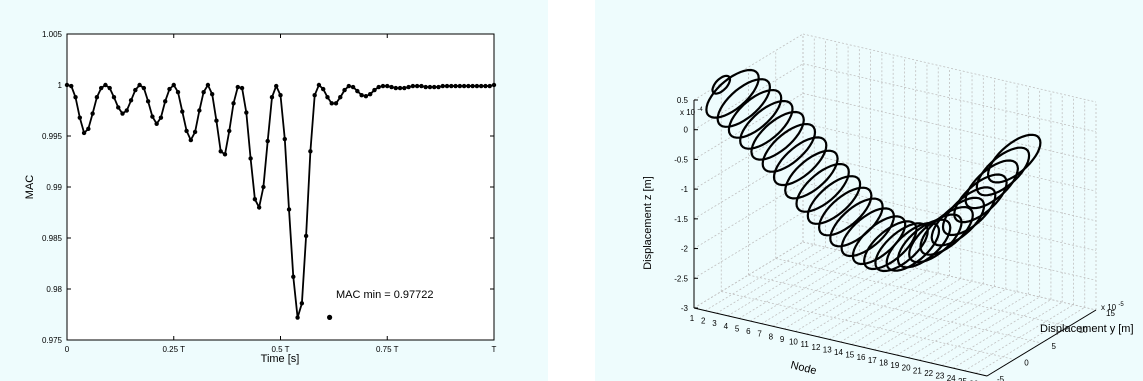  I want to click on node-tick-label: 12, so click(816, 347).